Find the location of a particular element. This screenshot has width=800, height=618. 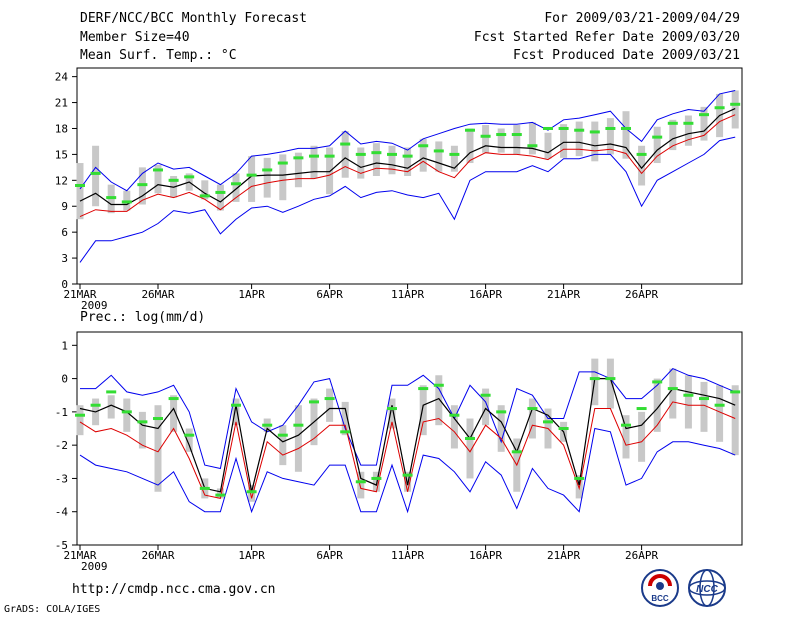

x-tick-label: 1APR is located at coordinates (251, 294).